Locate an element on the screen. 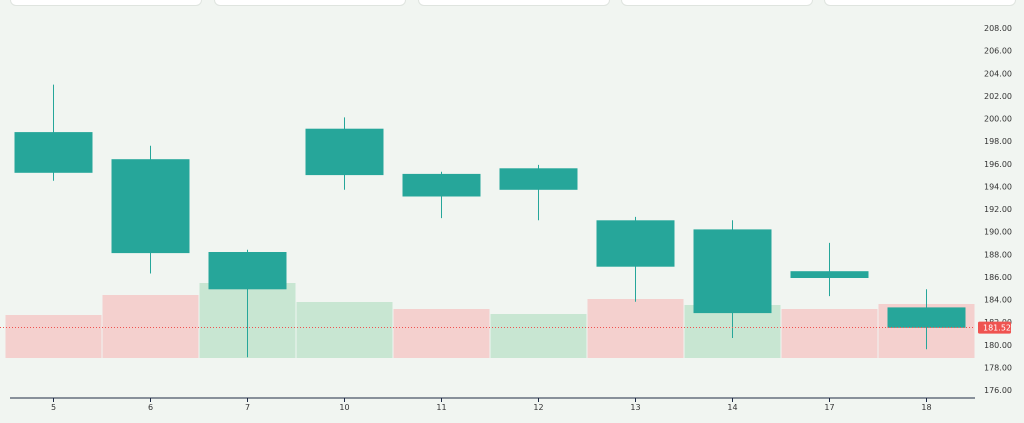 Image resolution: width=1024 pixels, height=423 pixels. y-tick-label: 208.00 is located at coordinates (998, 28).